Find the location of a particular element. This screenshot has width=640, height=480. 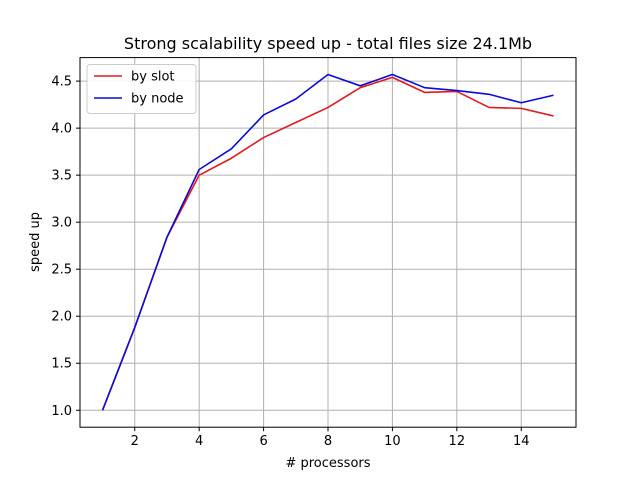

legend-label-by-slot: by slot is located at coordinates (153, 77).